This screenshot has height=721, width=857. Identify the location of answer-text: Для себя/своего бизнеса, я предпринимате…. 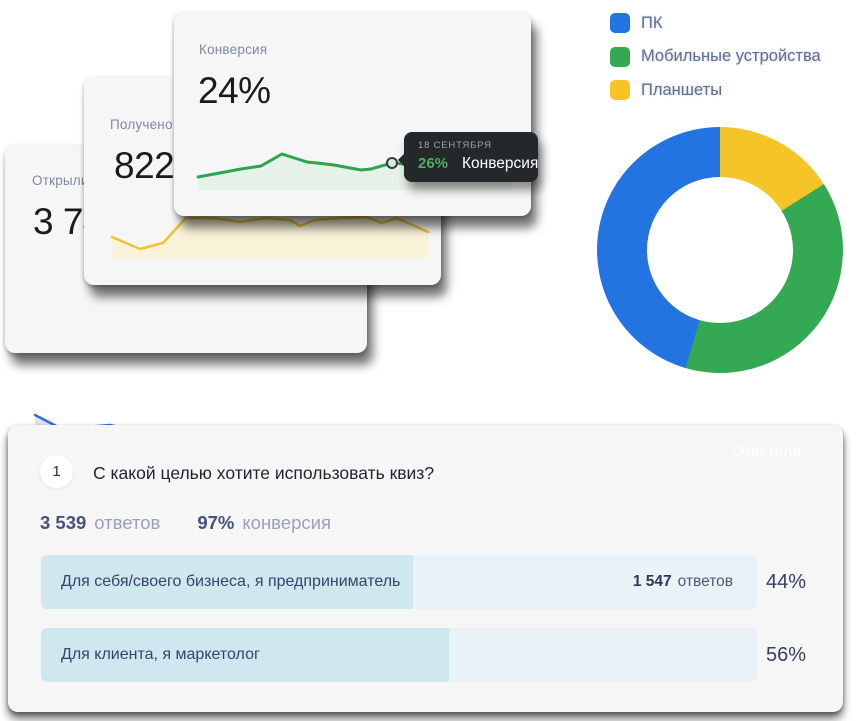
(231, 581).